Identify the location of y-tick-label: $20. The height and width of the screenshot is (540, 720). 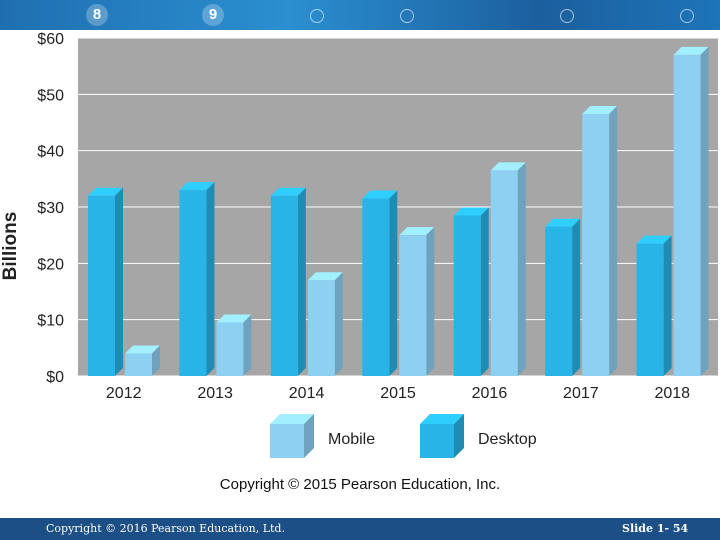
(50, 264).